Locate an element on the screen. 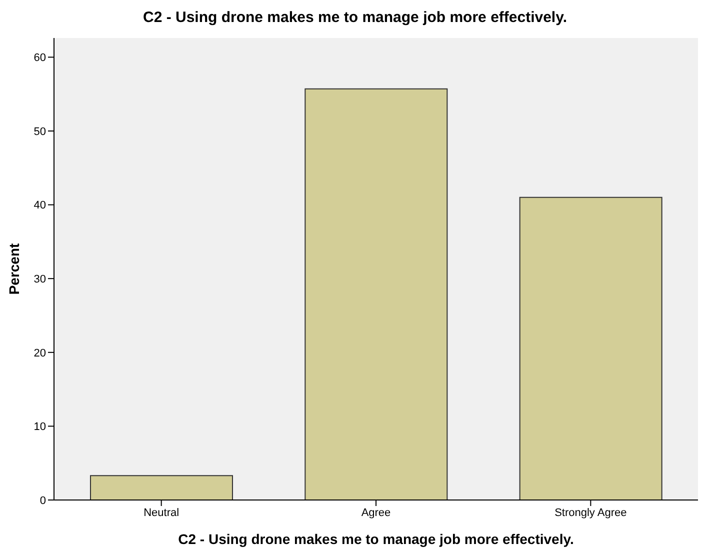  y-tick-label: 10 is located at coordinates (40, 427).